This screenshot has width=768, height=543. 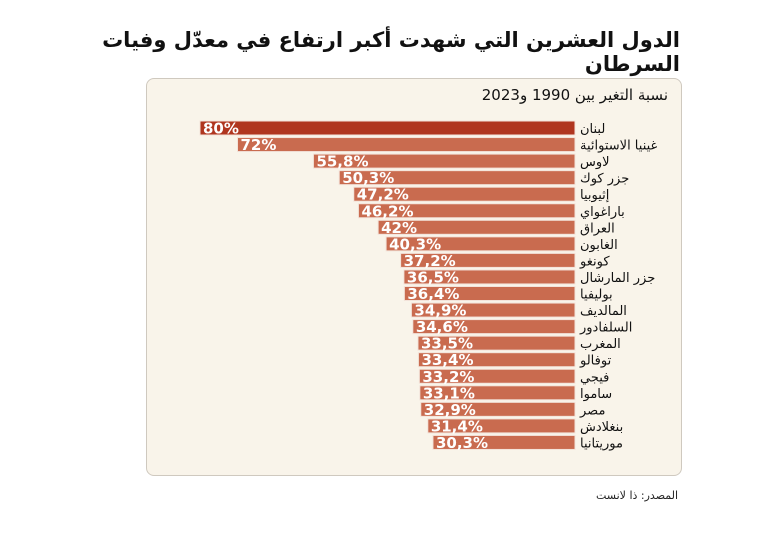 I want to click on category-label: بنغلادش, so click(x=601, y=427).